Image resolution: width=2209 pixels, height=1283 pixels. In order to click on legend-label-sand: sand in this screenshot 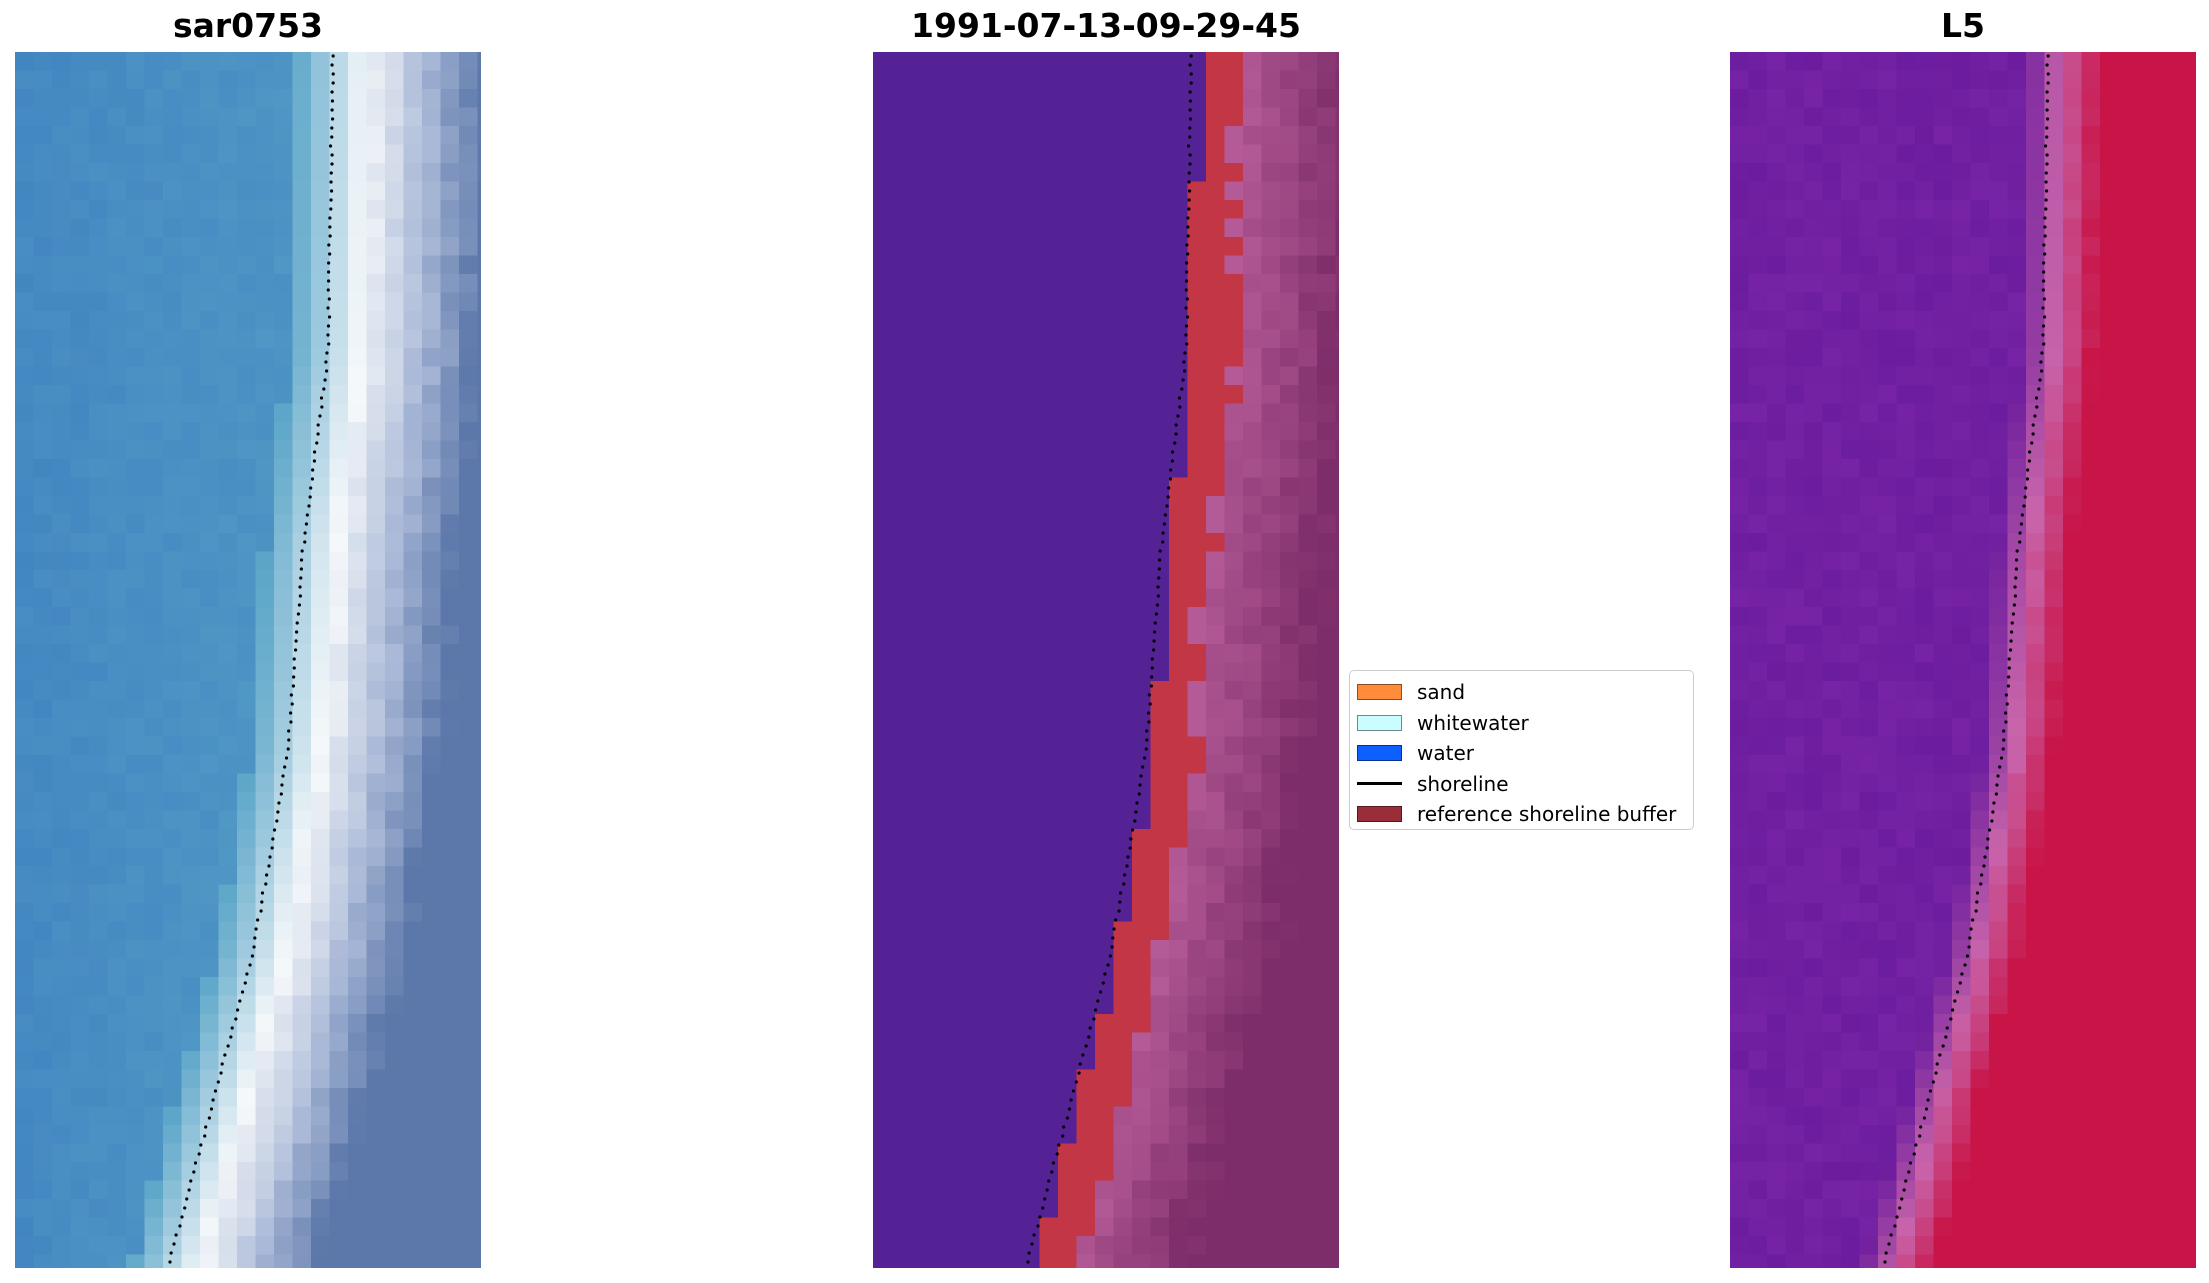, I will do `click(1441, 692)`.